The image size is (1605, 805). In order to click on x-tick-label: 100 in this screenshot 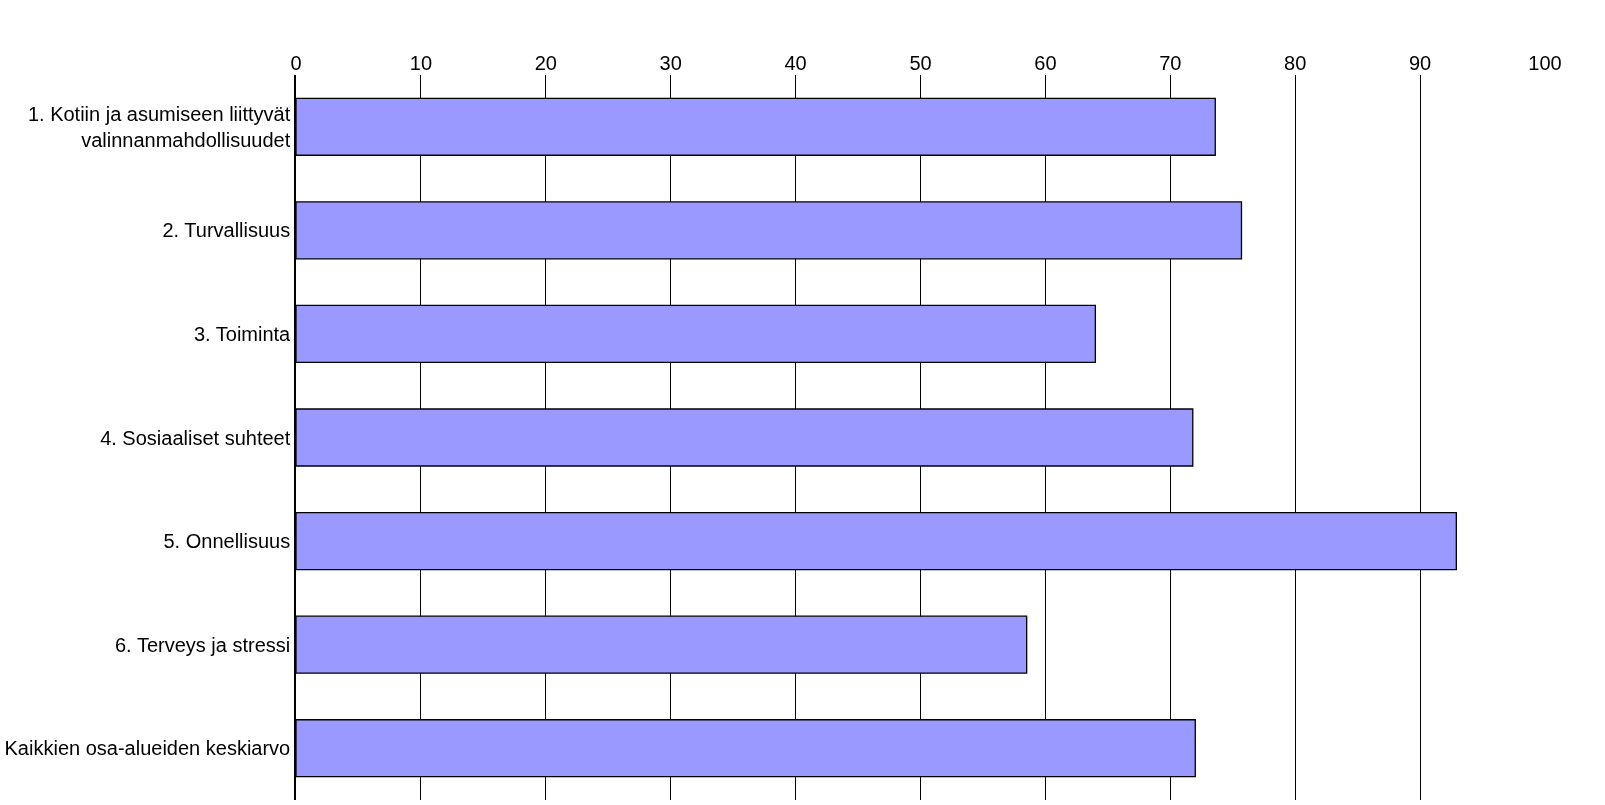, I will do `click(1545, 63)`.